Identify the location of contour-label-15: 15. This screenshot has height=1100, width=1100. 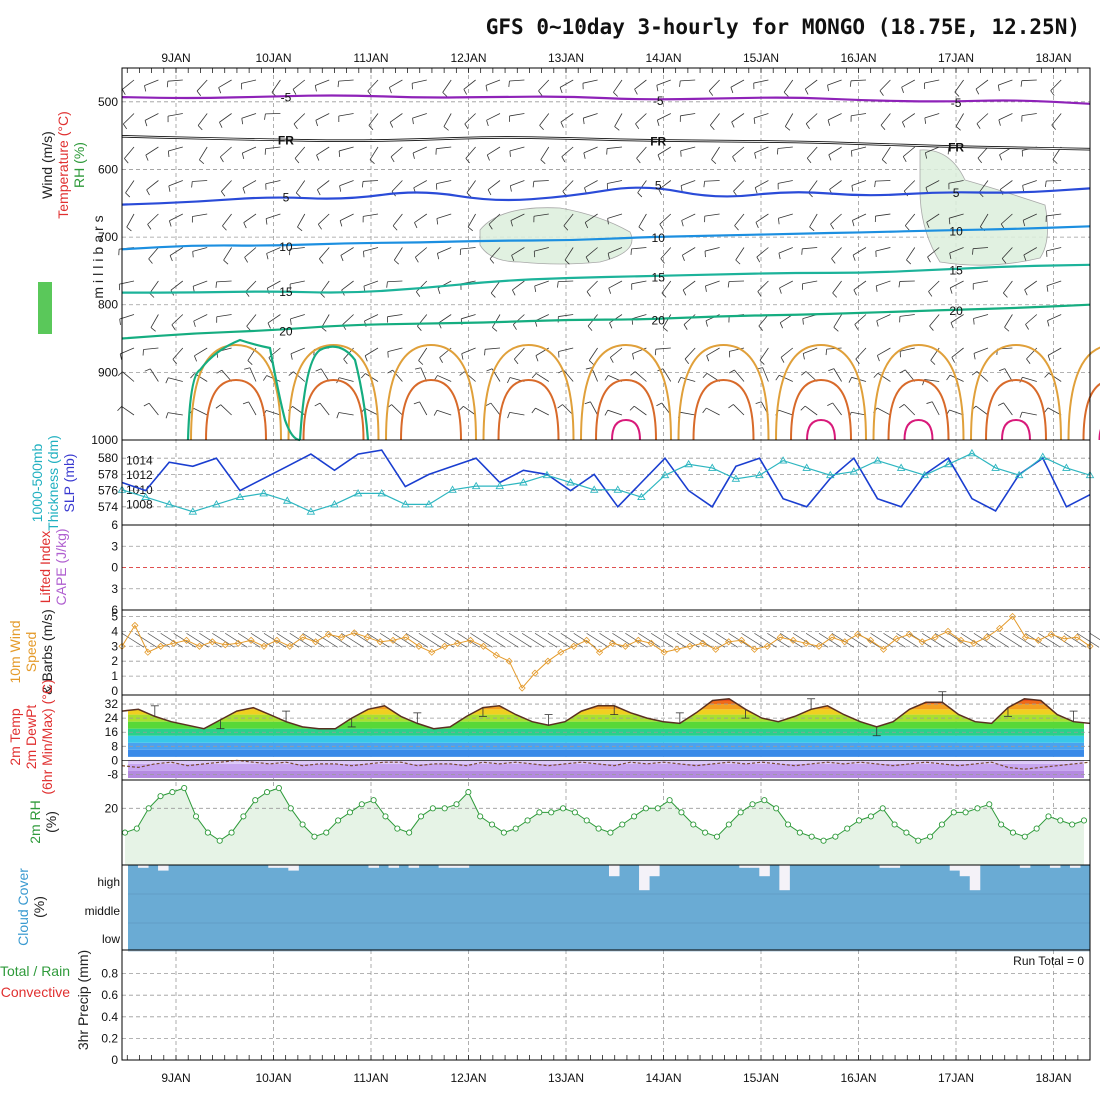
(956, 271).